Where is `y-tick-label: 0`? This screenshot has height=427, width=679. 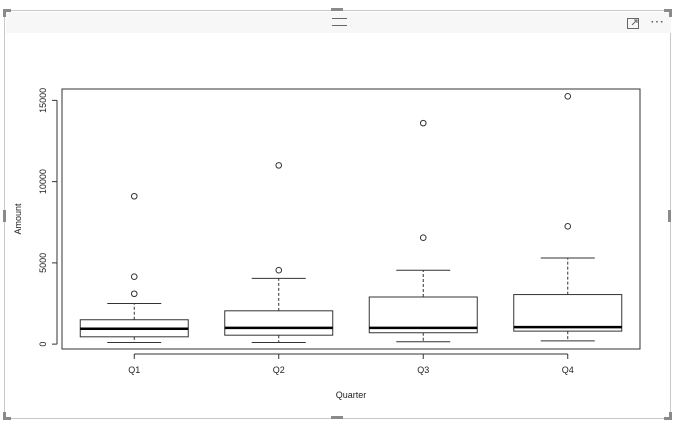
y-tick-label: 0 is located at coordinates (43, 344).